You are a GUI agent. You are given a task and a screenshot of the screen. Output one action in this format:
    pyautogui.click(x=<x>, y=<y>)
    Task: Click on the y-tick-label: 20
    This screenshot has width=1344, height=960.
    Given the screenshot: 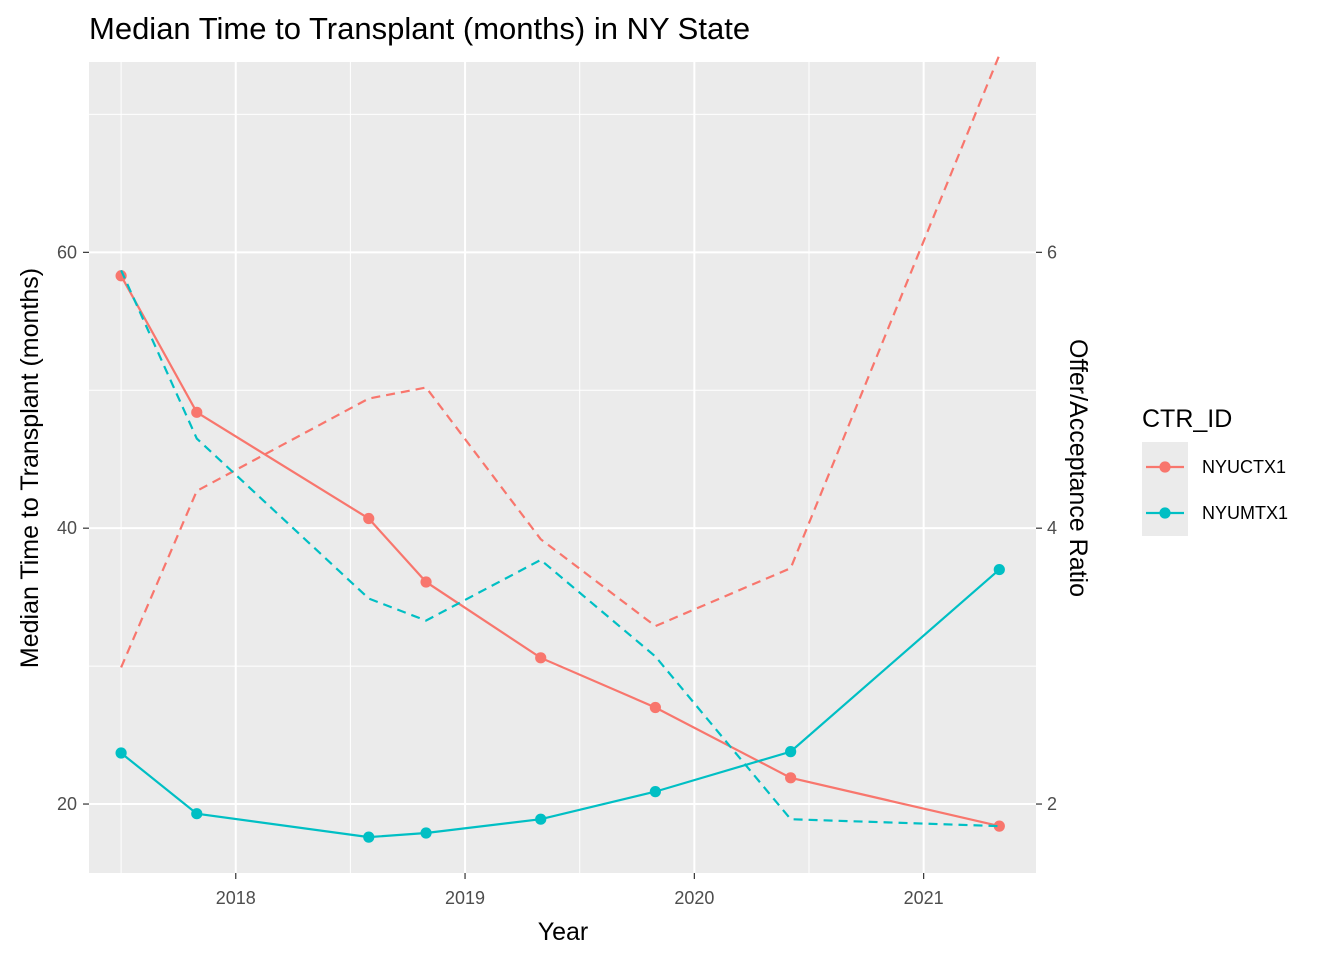 What is the action you would take?
    pyautogui.click(x=67, y=804)
    